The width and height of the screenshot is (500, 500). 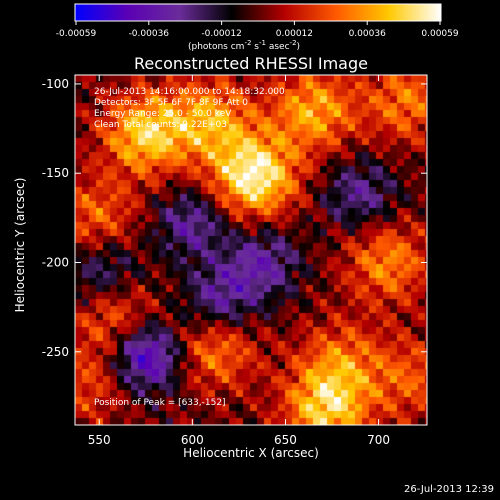 What do you see at coordinates (20, 245) in the screenshot?
I see `y-axis-label: Heliocentric Y (arcsec)` at bounding box center [20, 245].